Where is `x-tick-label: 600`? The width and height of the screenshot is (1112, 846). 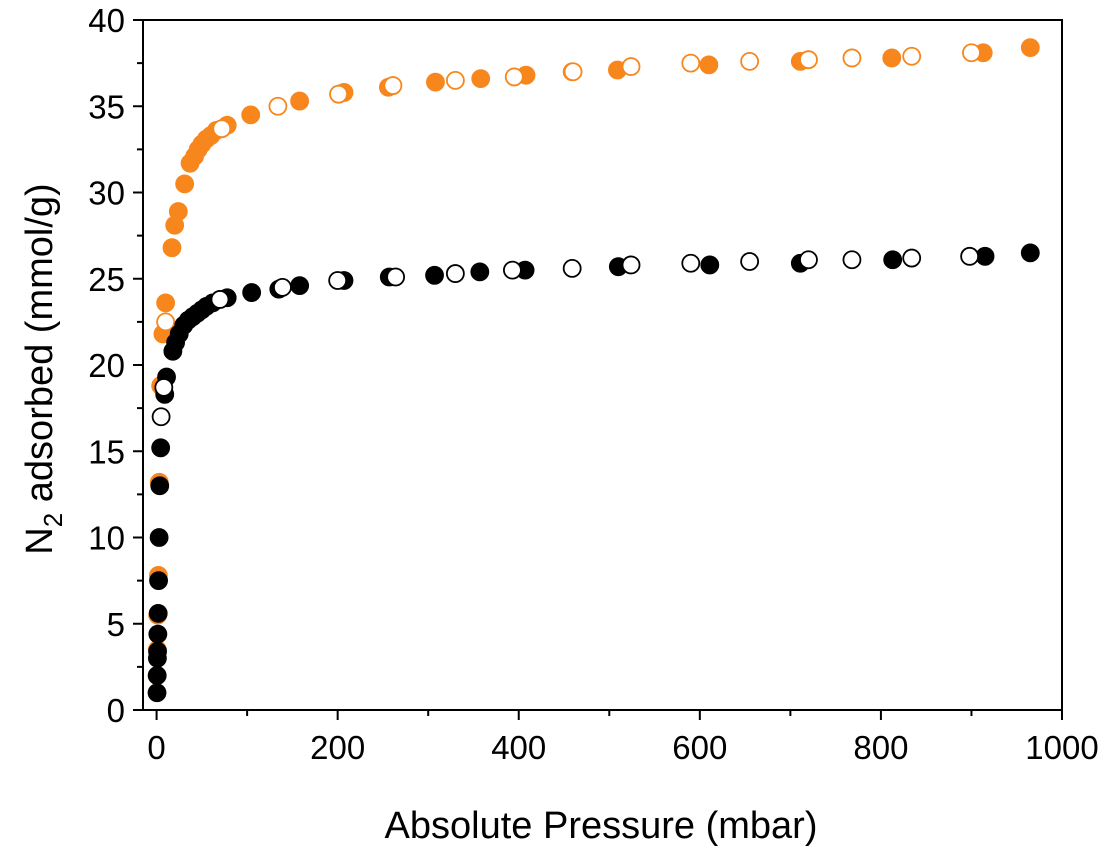 x-tick-label: 600 is located at coordinates (699, 747).